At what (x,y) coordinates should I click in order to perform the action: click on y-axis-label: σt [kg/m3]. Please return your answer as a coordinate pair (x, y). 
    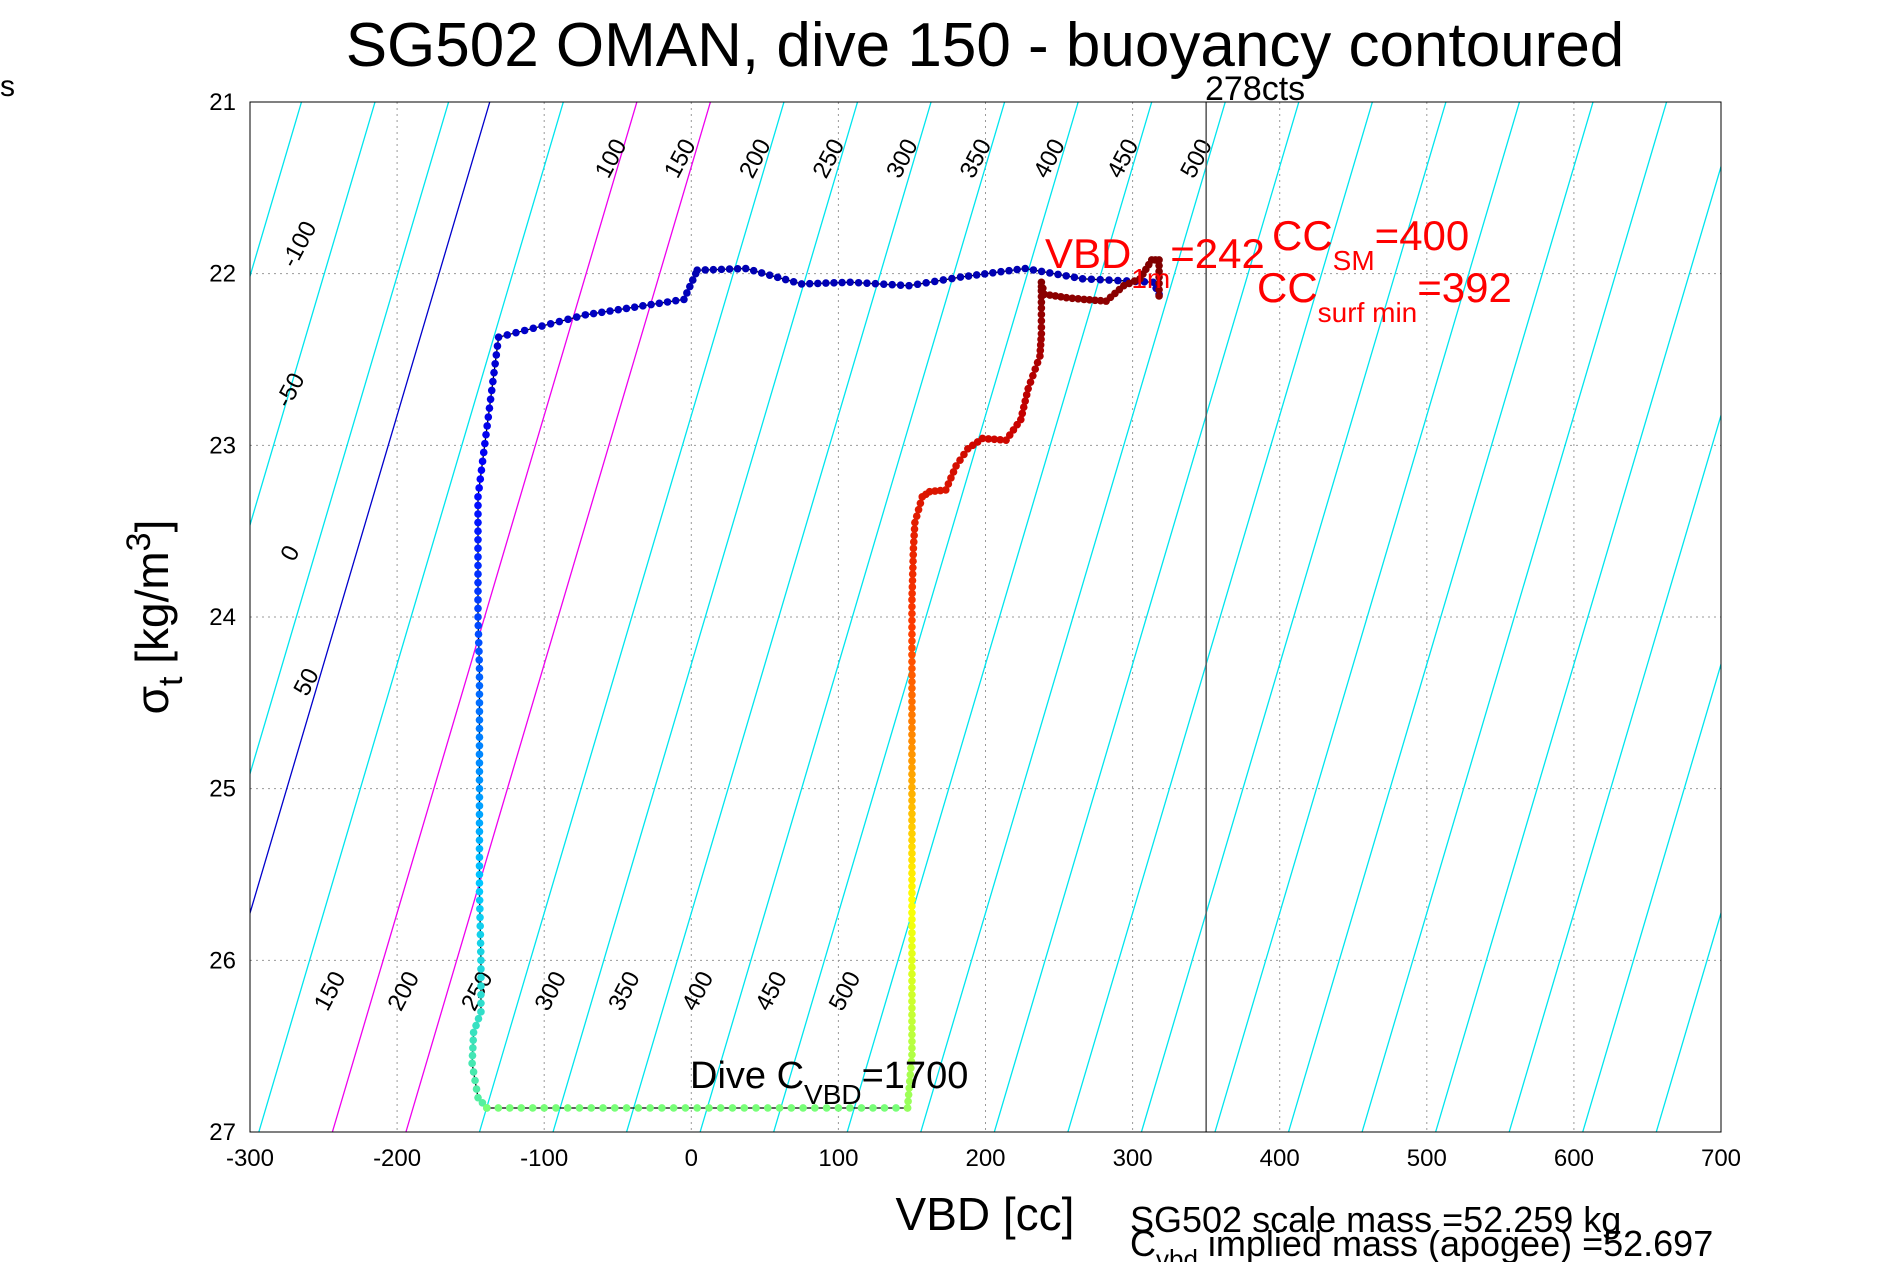
    Looking at the image, I should click on (155, 617).